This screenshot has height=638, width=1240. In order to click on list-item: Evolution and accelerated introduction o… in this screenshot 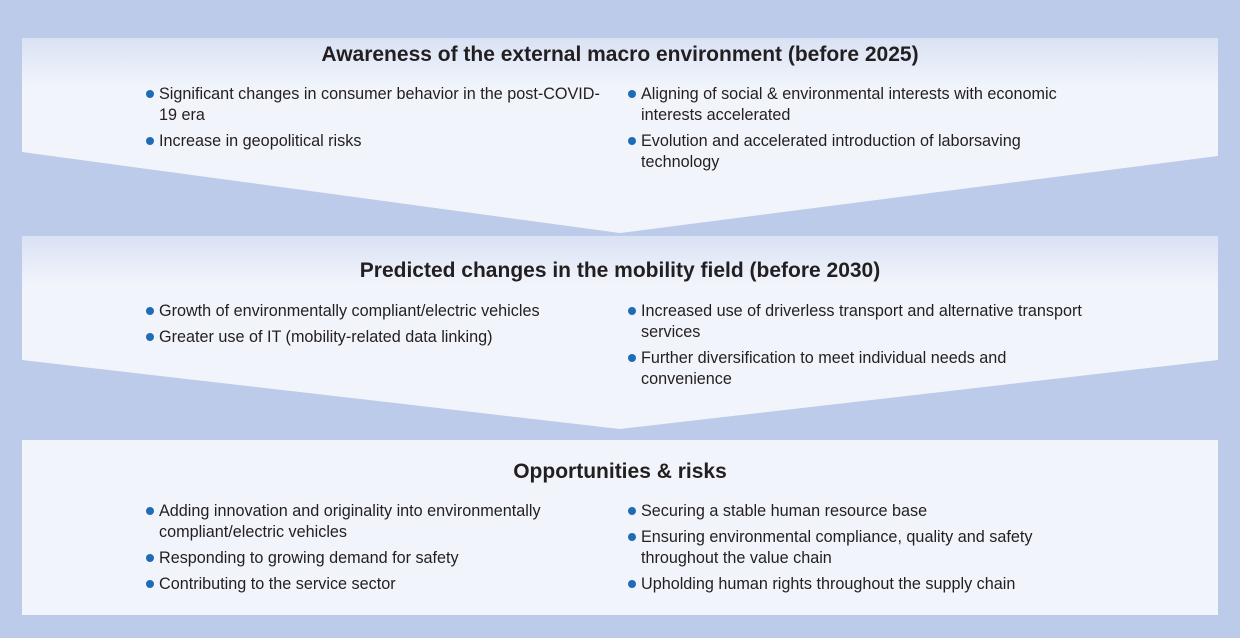, I will do `click(863, 152)`.